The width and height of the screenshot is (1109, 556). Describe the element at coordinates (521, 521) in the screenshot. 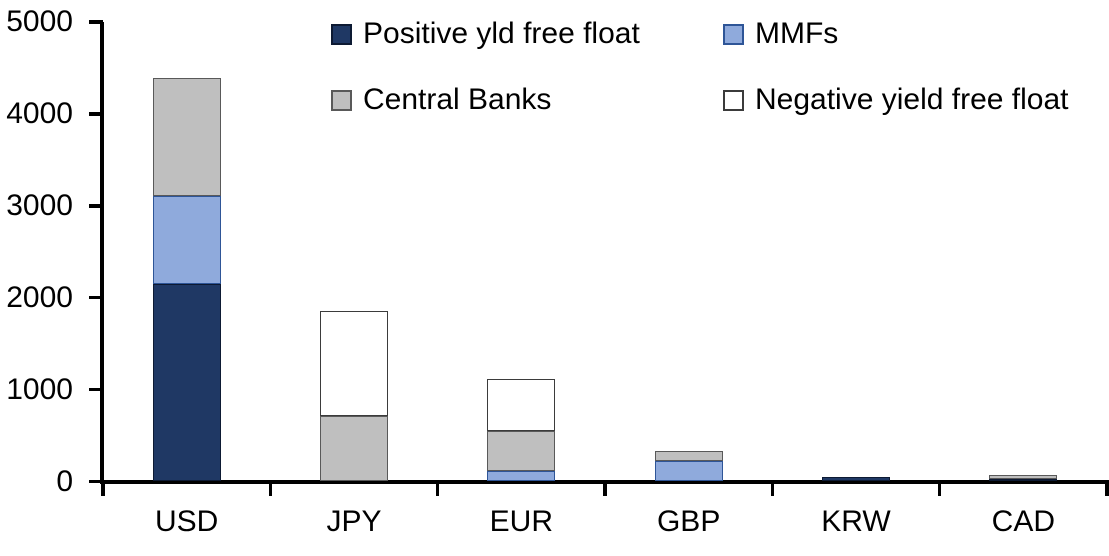

I see `x-category-label-eur: EUR` at that location.